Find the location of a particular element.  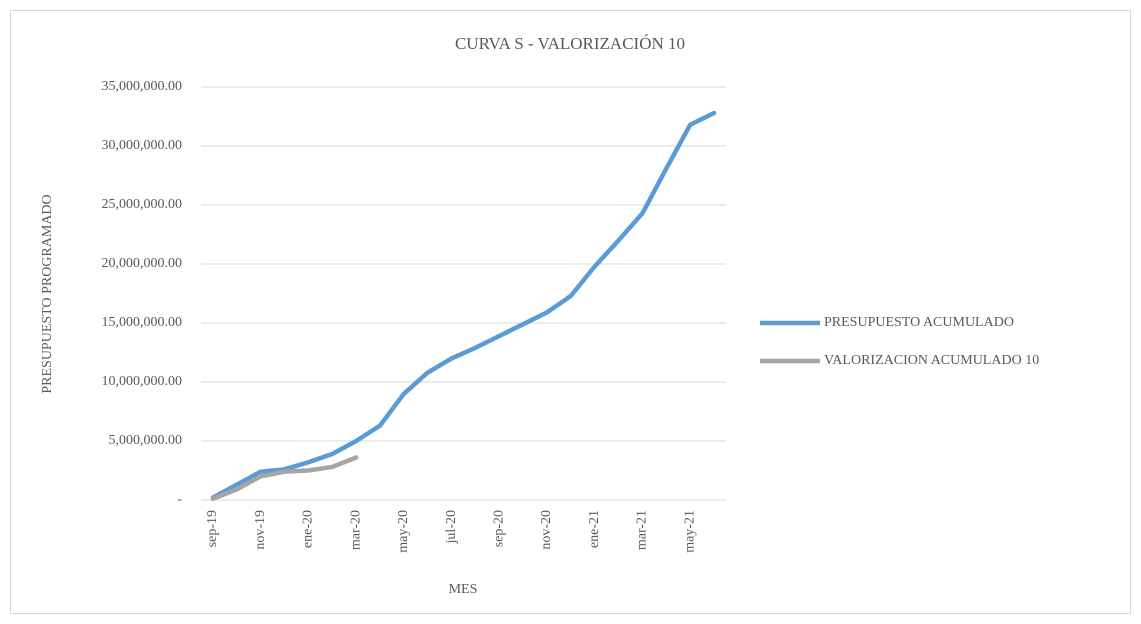

y-axis-title: PRESUPUESTO PROGRAMADO is located at coordinates (47, 293).